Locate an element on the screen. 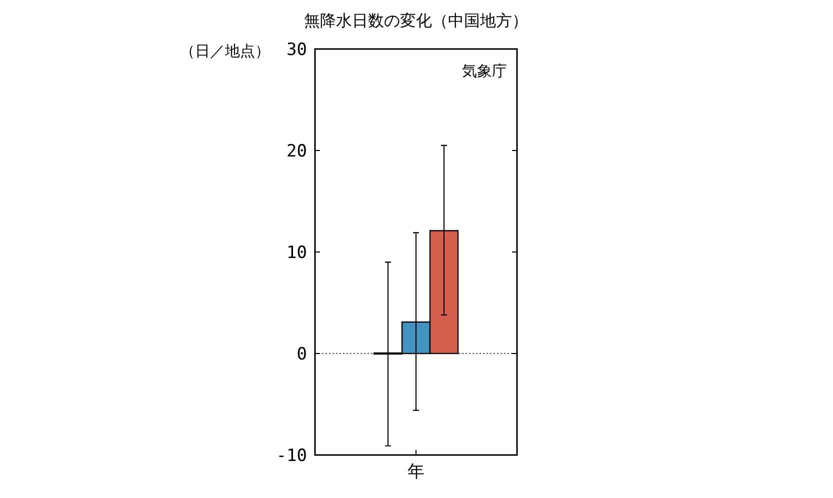  y-tick-label: 10 is located at coordinates (296, 253).